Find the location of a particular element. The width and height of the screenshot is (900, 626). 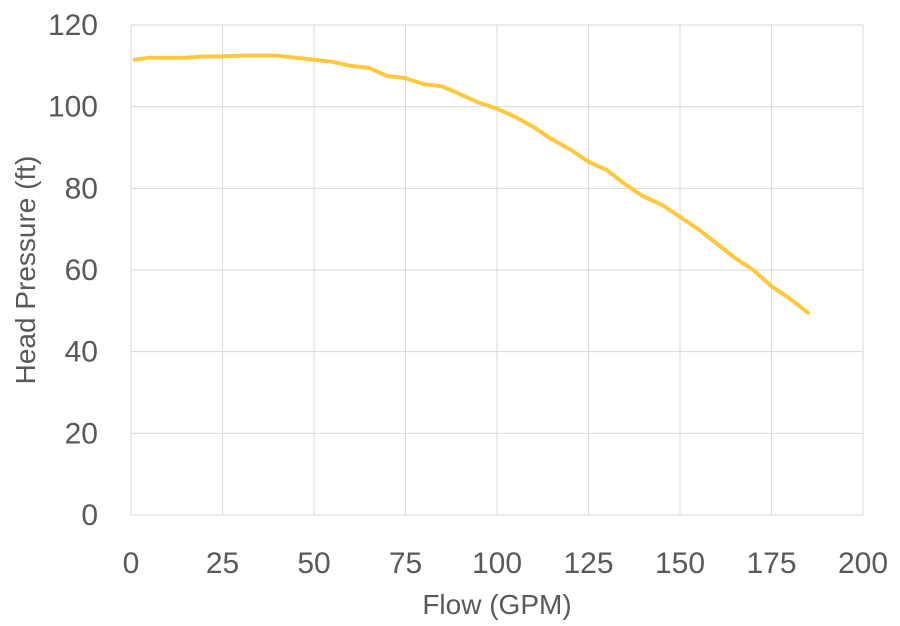

y-tick-label: 20 is located at coordinates (81, 433).